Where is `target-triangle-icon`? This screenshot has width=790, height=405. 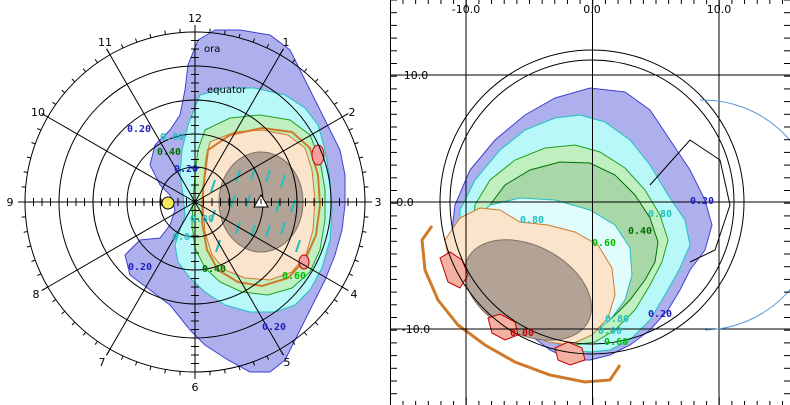
target-triangle-icon is located at coordinates (261, 201).